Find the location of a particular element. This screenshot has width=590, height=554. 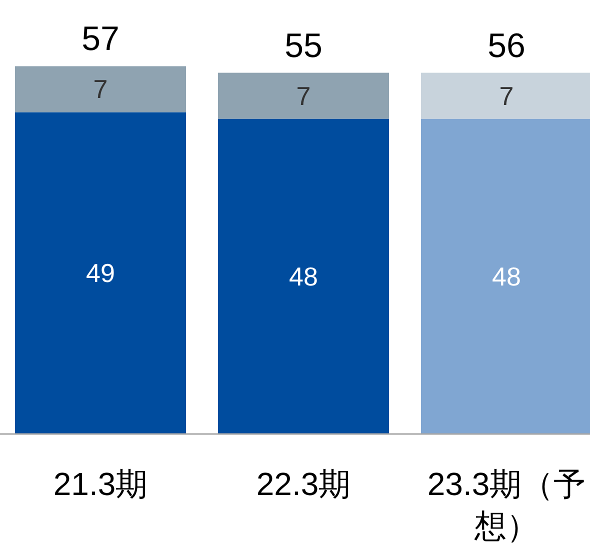

data-label: 49 is located at coordinates (100, 273).